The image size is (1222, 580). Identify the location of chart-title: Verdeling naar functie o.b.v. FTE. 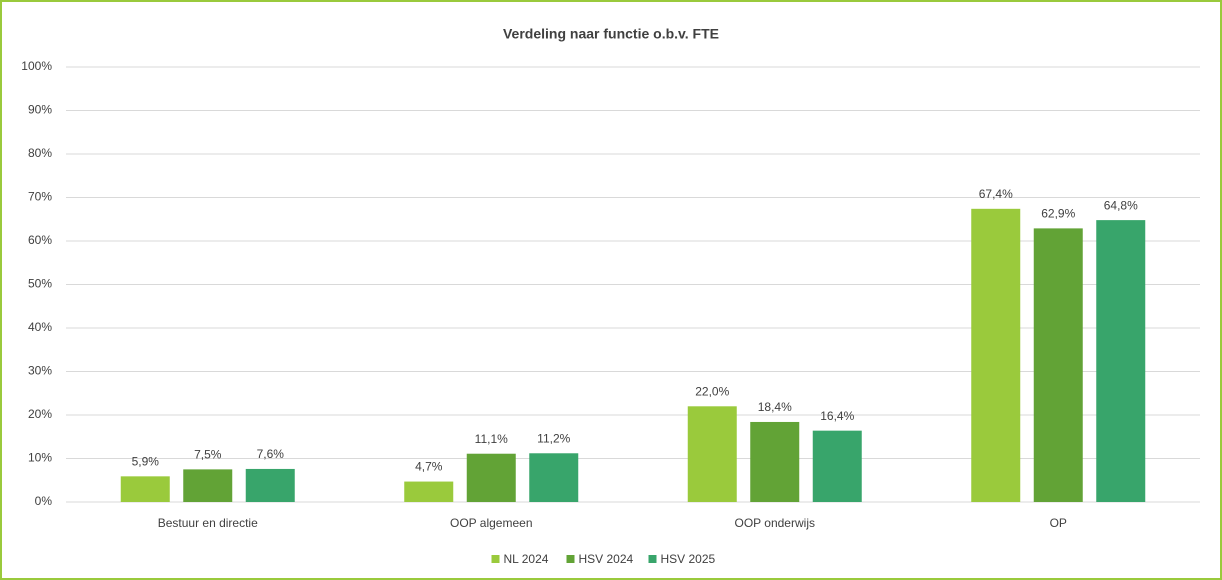
(611, 34).